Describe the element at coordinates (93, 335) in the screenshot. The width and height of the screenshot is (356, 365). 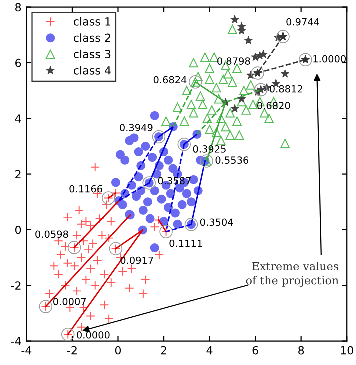
I see `annotation: 0.0000` at that location.